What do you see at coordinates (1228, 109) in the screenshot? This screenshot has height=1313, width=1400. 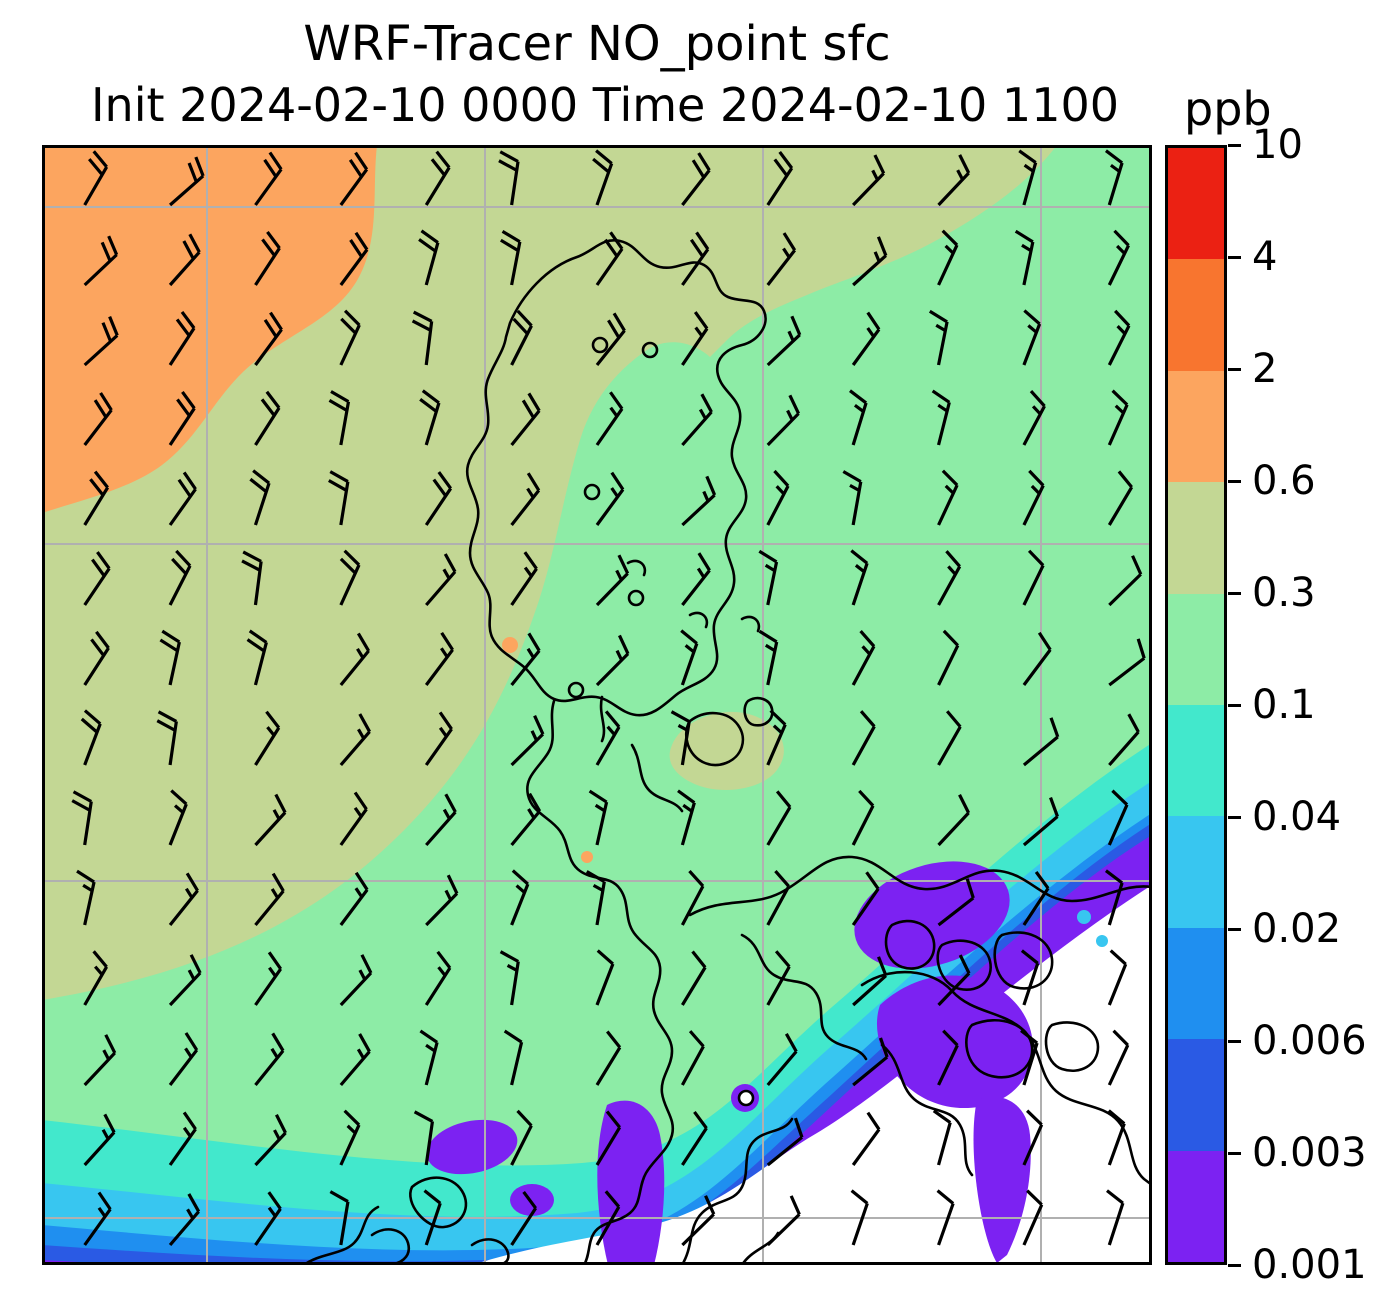 I see `colorbar-units-label: ppb` at bounding box center [1228, 109].